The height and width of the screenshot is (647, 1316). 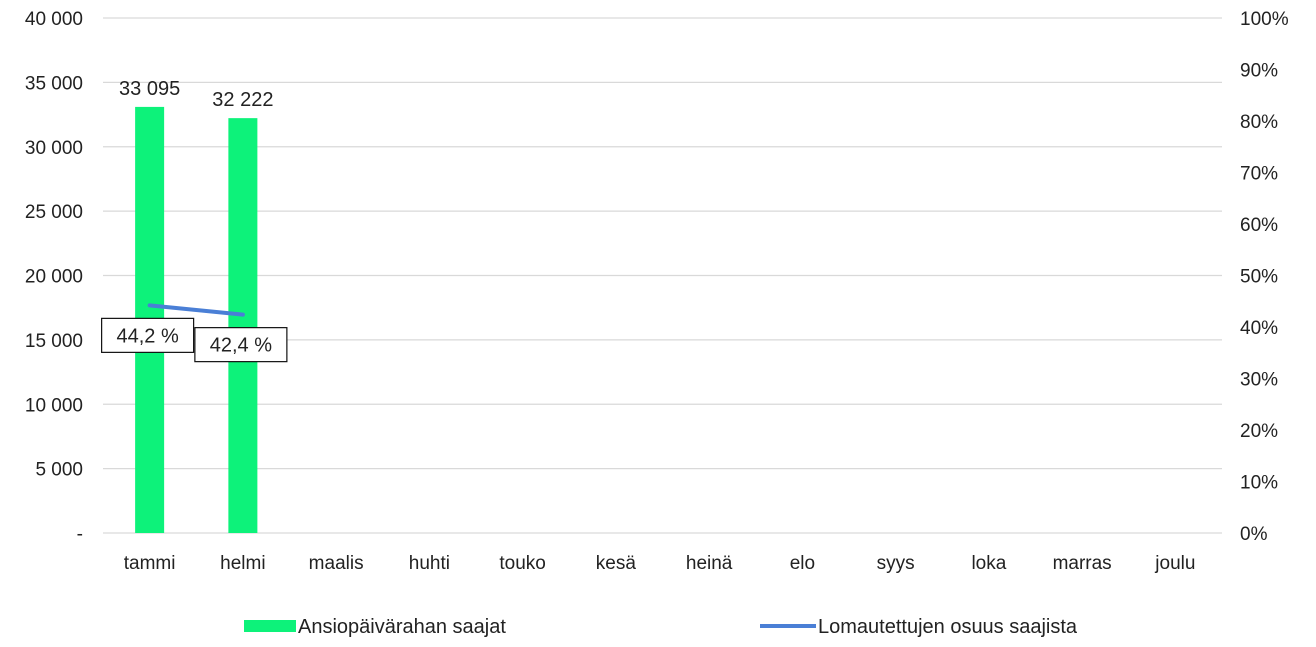 I want to click on y-right-tick-label: 50%, so click(x=1259, y=277).